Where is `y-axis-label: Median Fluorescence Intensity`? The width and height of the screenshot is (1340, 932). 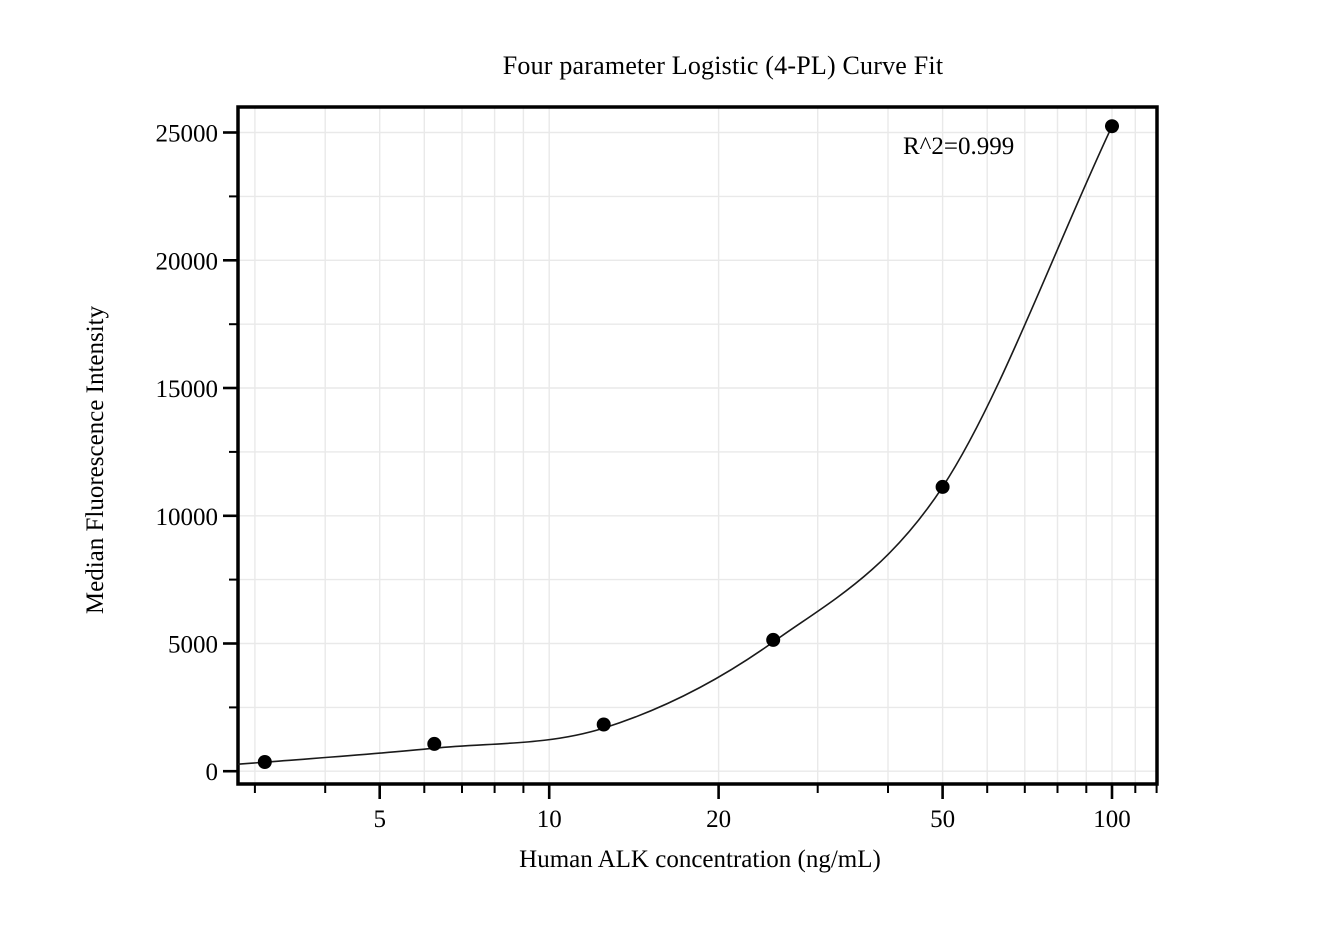
y-axis-label: Median Fluorescence Intensity is located at coordinates (95, 460).